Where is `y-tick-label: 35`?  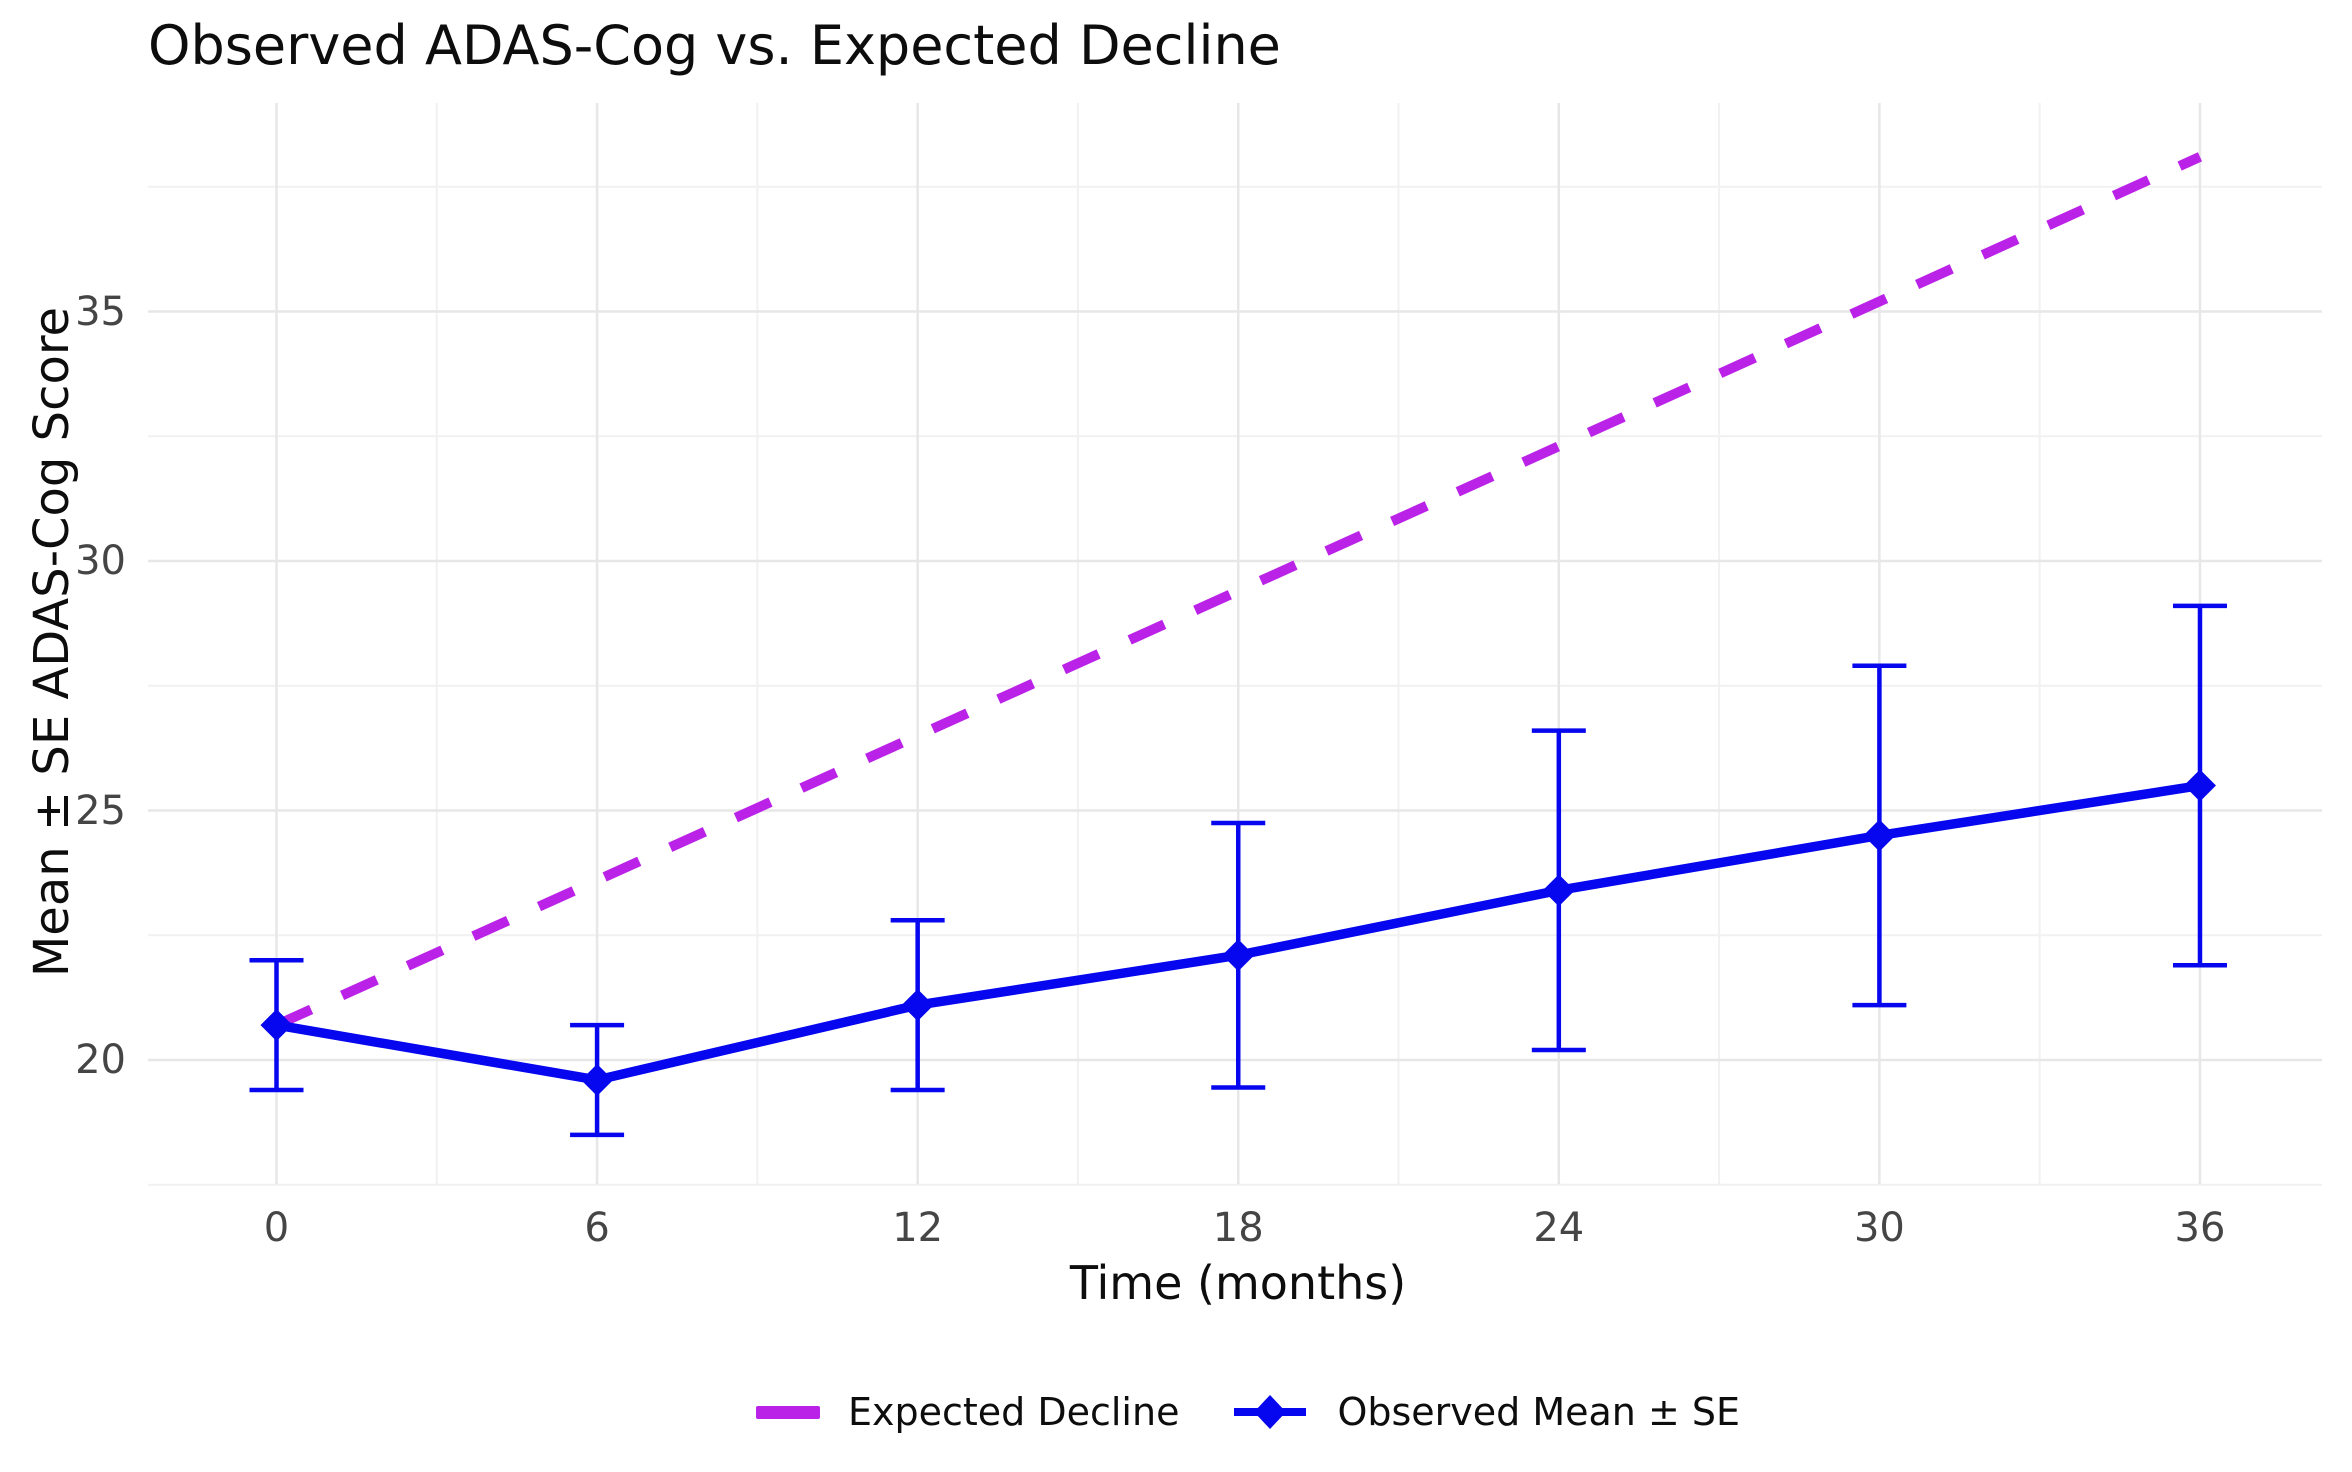 y-tick-label: 35 is located at coordinates (100, 311).